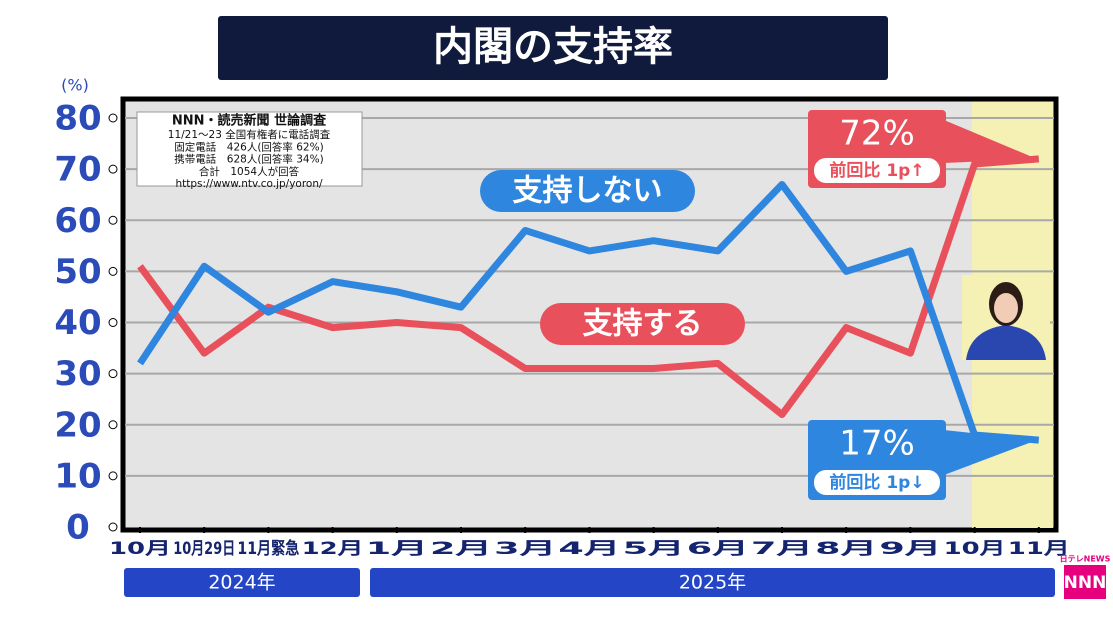  Describe the element at coordinates (782, 549) in the screenshot. I see `x-tick-label: 7月` at that location.